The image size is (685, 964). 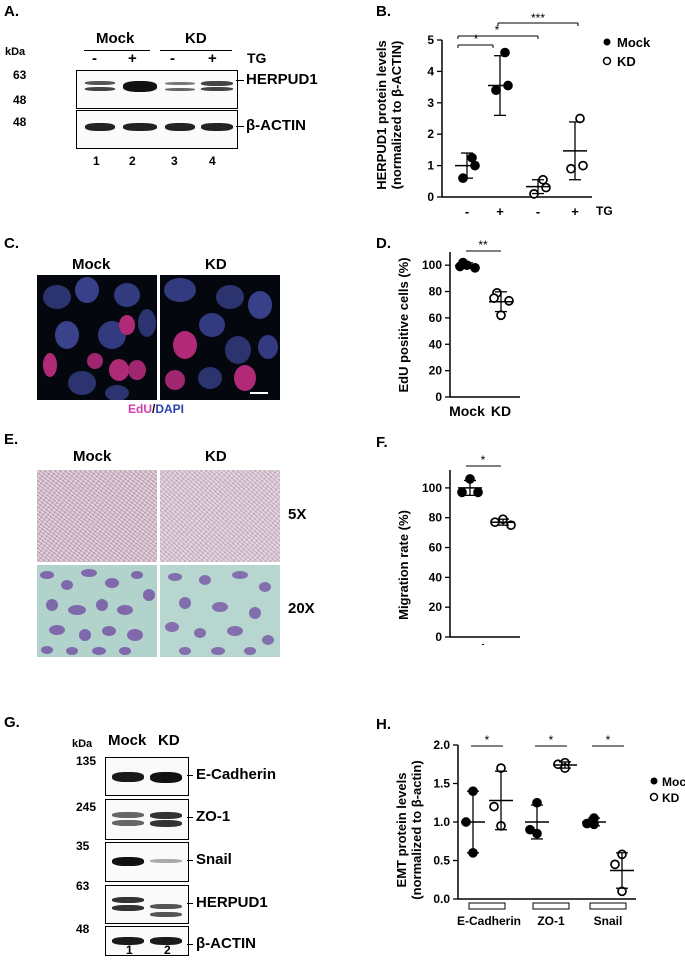 What do you see at coordinates (470, 643) in the screenshot?
I see `panel-f-xtick-0: Mock` at bounding box center [470, 643].